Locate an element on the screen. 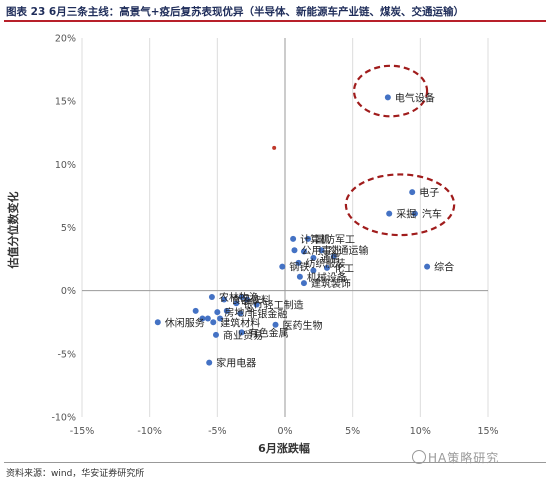  point-label-1: 电子 is located at coordinates (429, 192).